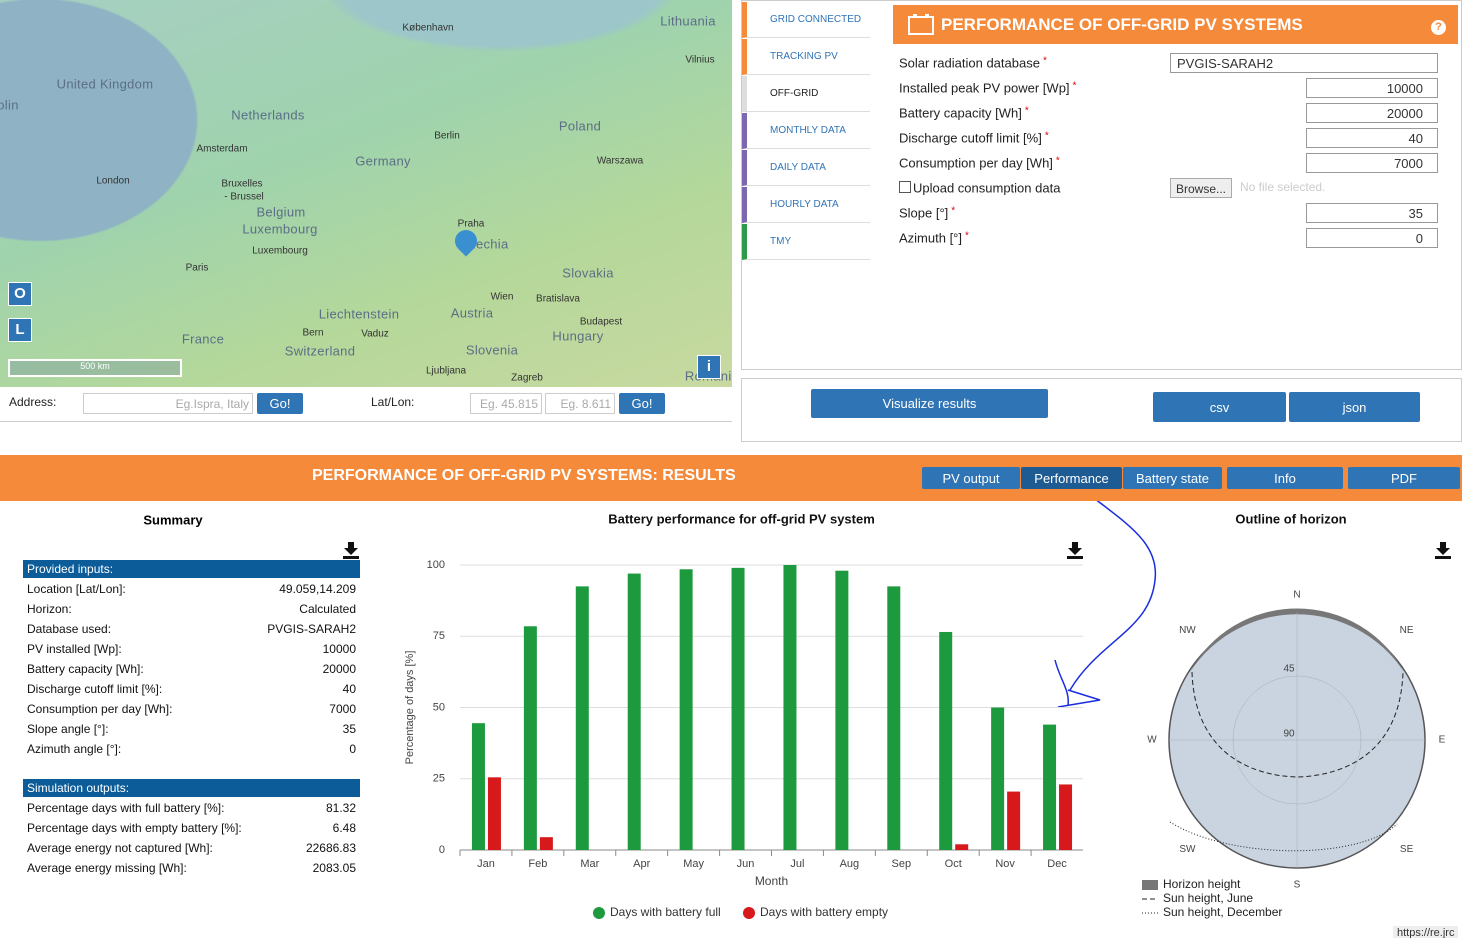 This screenshot has height=938, width=1462. I want to click on summary-value: 35, so click(349, 729).